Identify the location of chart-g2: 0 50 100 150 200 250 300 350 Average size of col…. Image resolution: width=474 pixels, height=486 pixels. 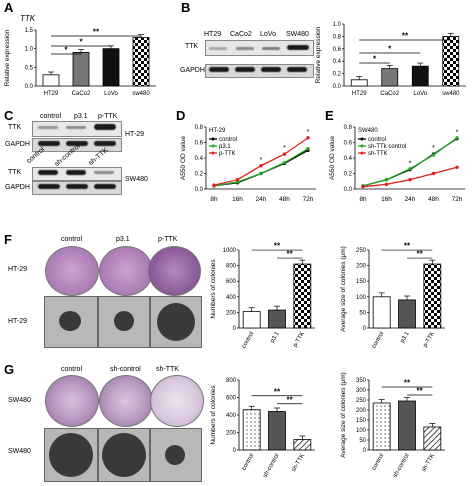
(392, 425).